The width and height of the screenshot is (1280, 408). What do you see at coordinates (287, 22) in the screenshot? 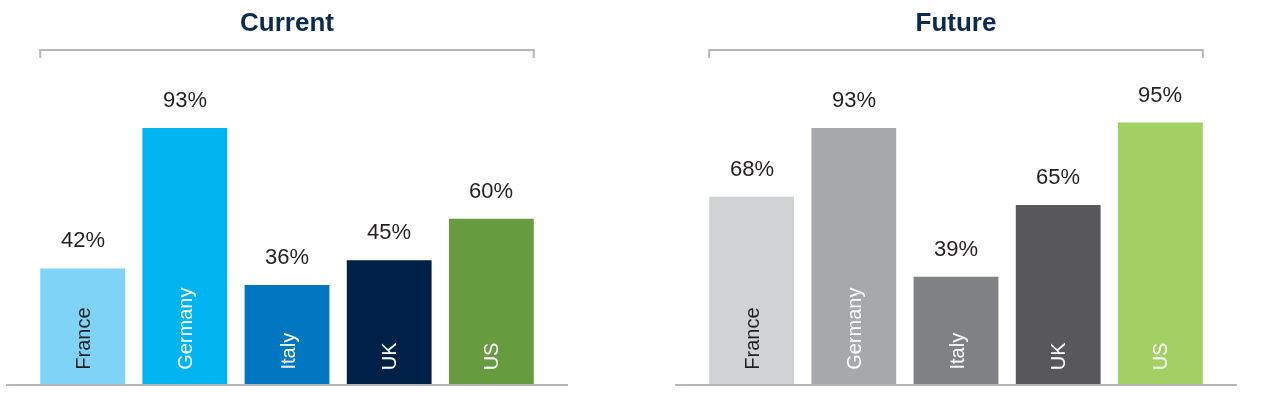
I see `chart-title: Current` at bounding box center [287, 22].